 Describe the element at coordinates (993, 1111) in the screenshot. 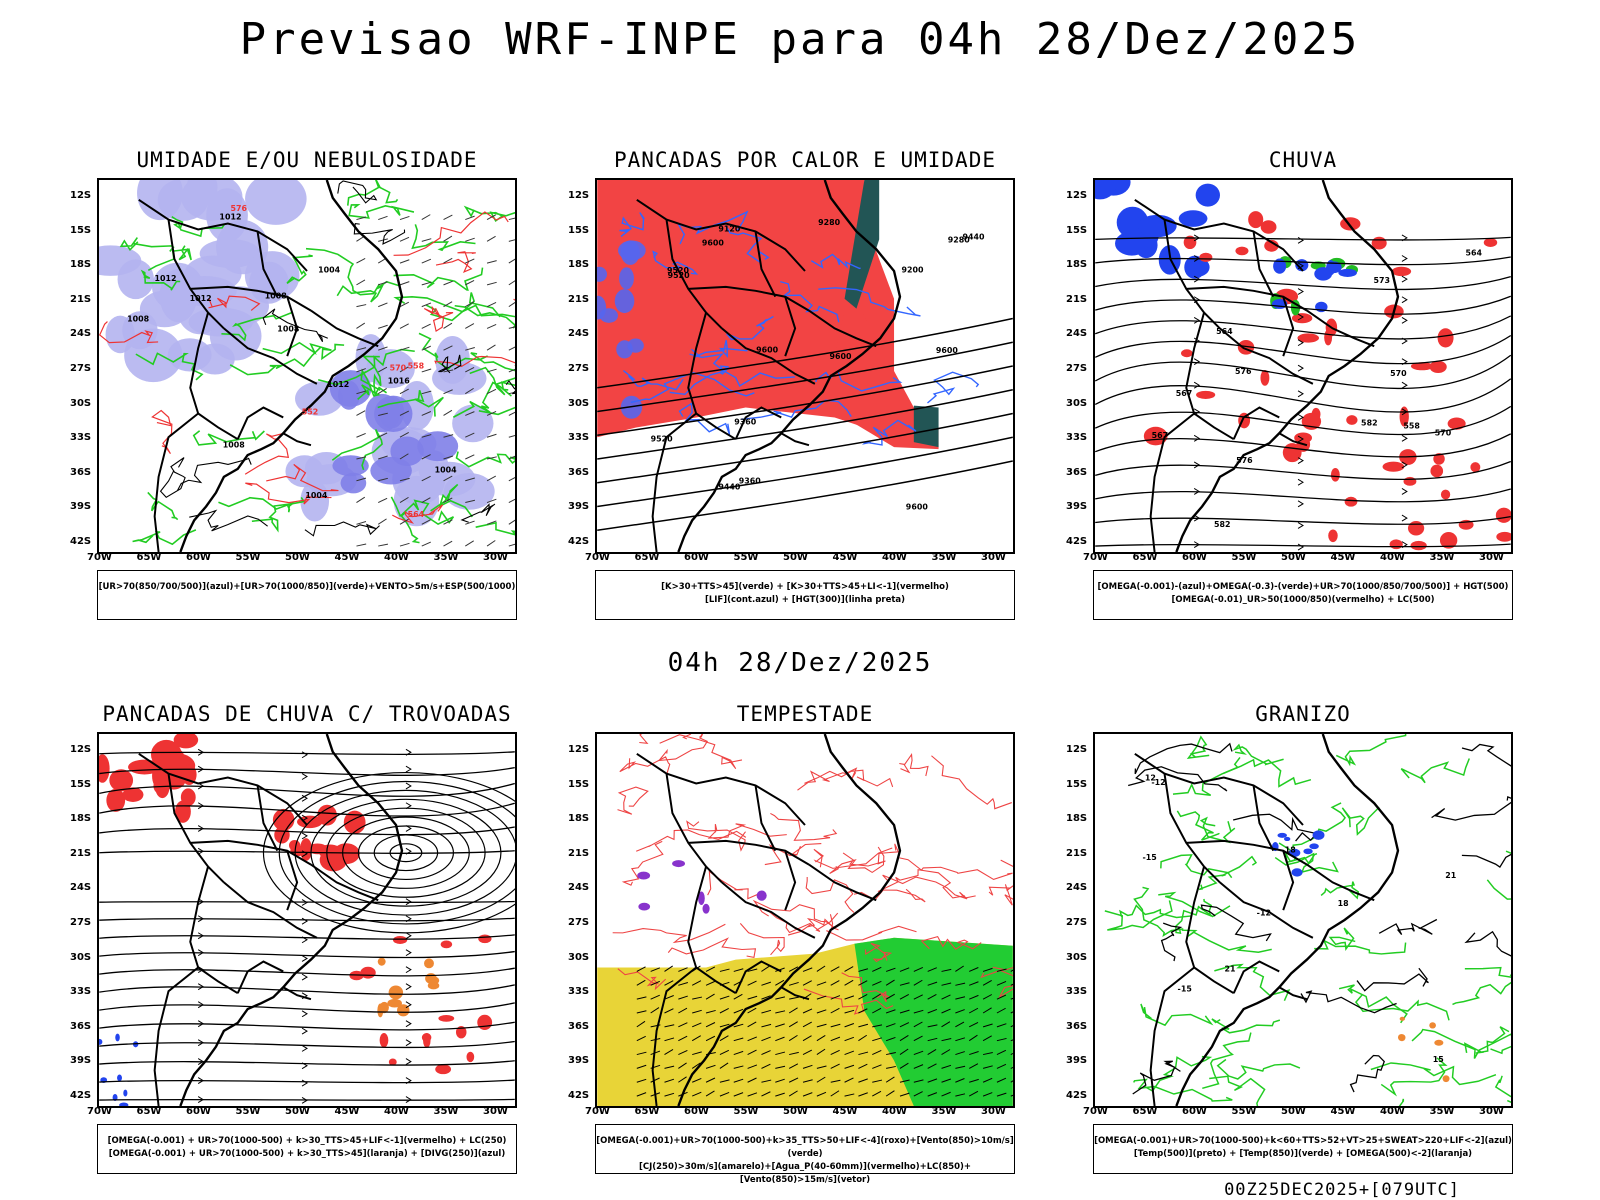

I see `longitude-tick: 30W` at that location.